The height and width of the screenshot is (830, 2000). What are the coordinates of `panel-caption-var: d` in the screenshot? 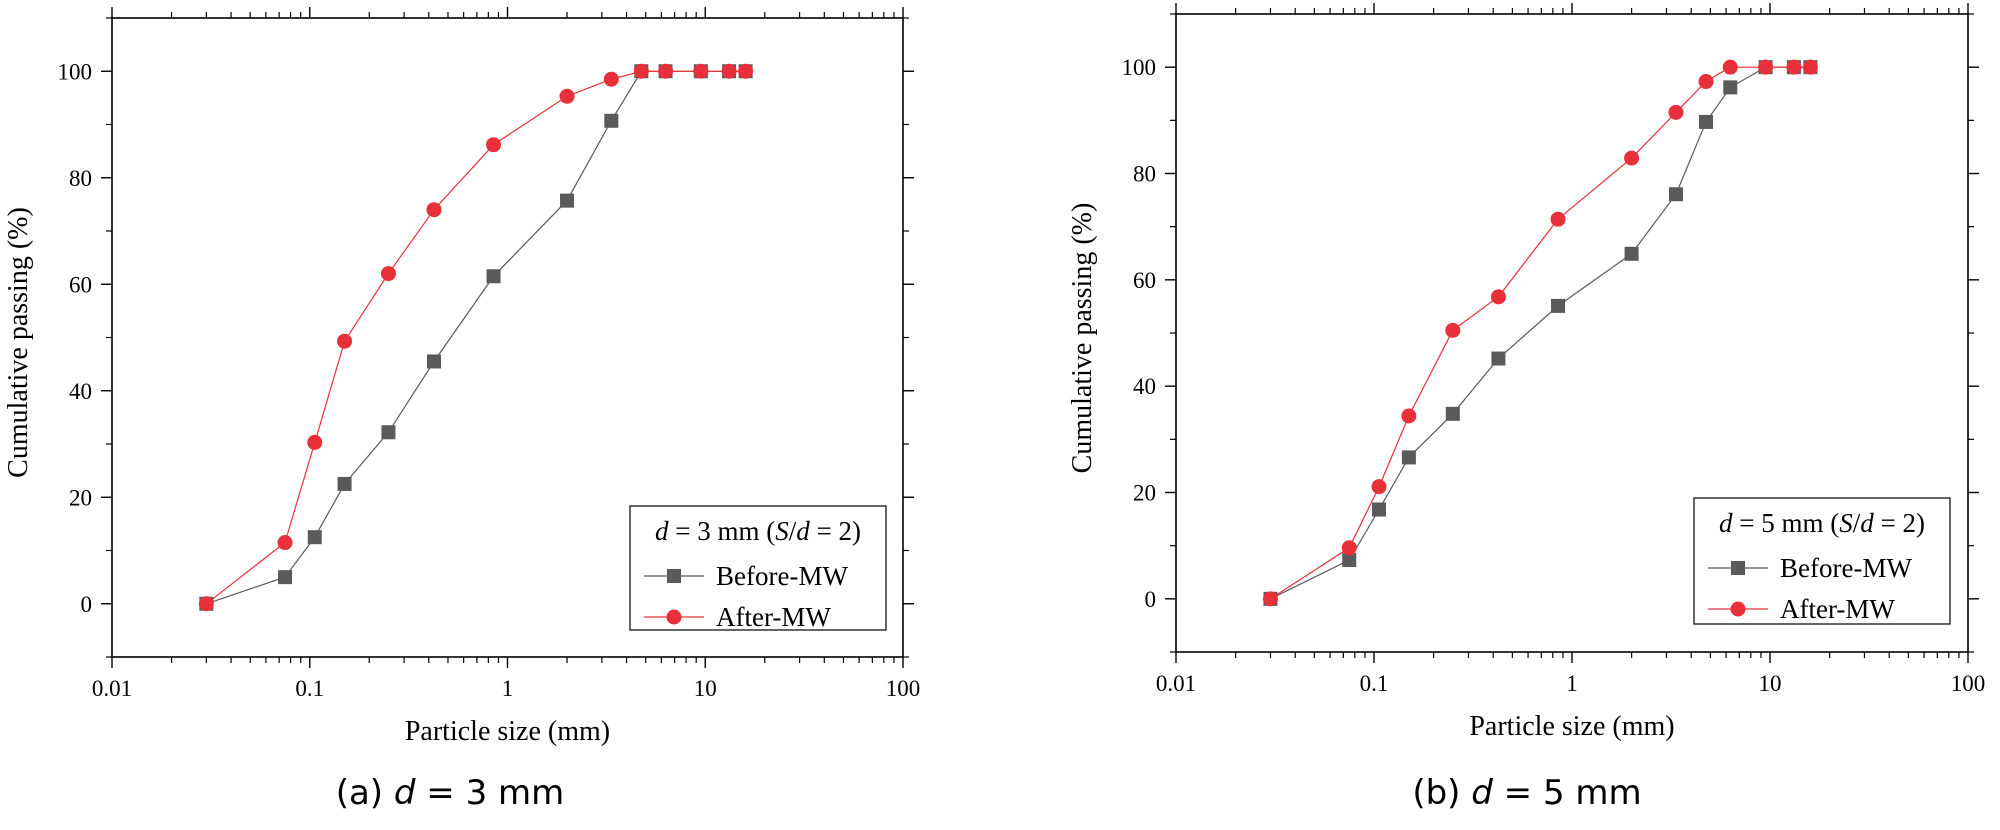 It's located at (1482, 793).